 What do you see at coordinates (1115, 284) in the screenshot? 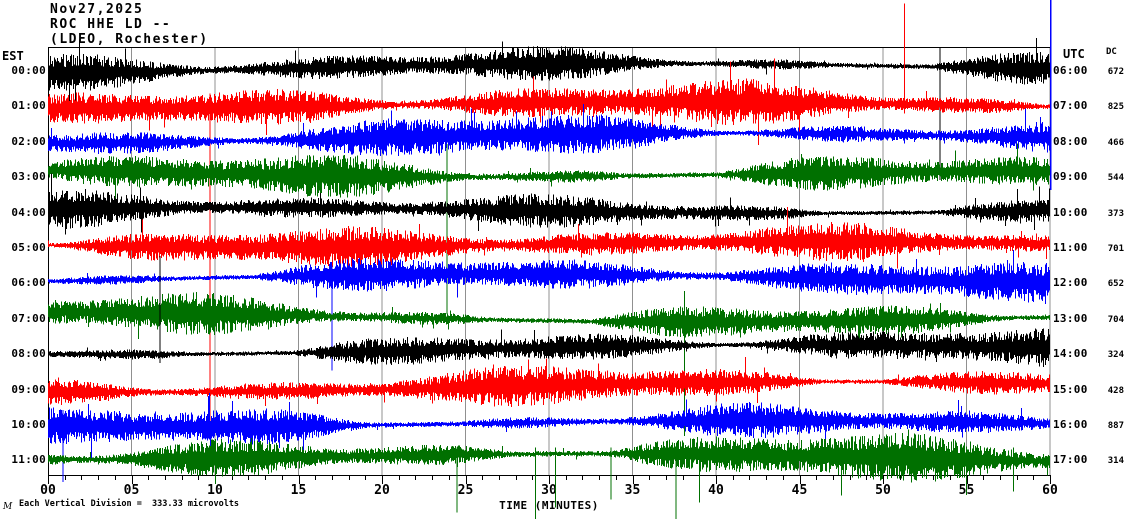
I see `dc-value: 652` at bounding box center [1115, 284].